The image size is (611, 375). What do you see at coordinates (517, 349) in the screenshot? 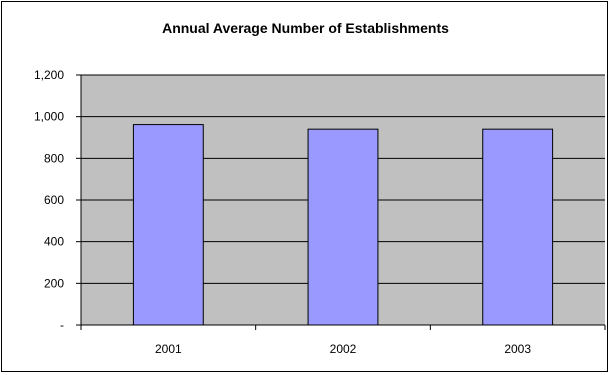
I see `x-tick-label: 2003` at bounding box center [517, 349].